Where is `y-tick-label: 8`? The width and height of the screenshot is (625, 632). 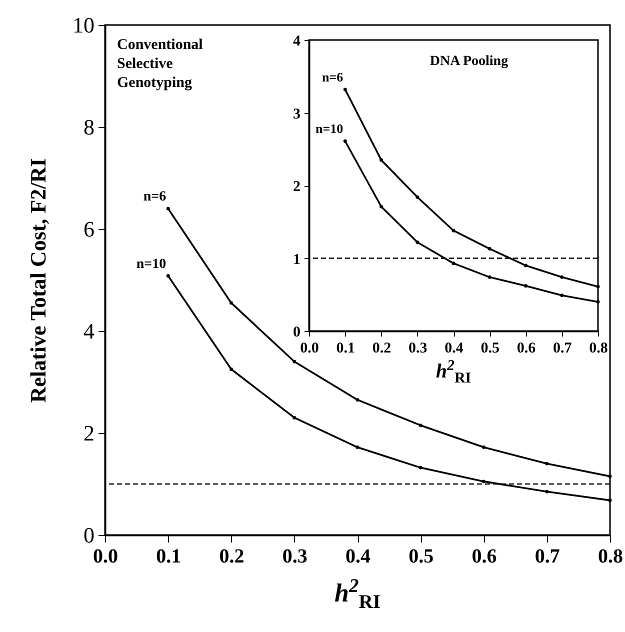 y-tick-label: 8 is located at coordinates (89, 127).